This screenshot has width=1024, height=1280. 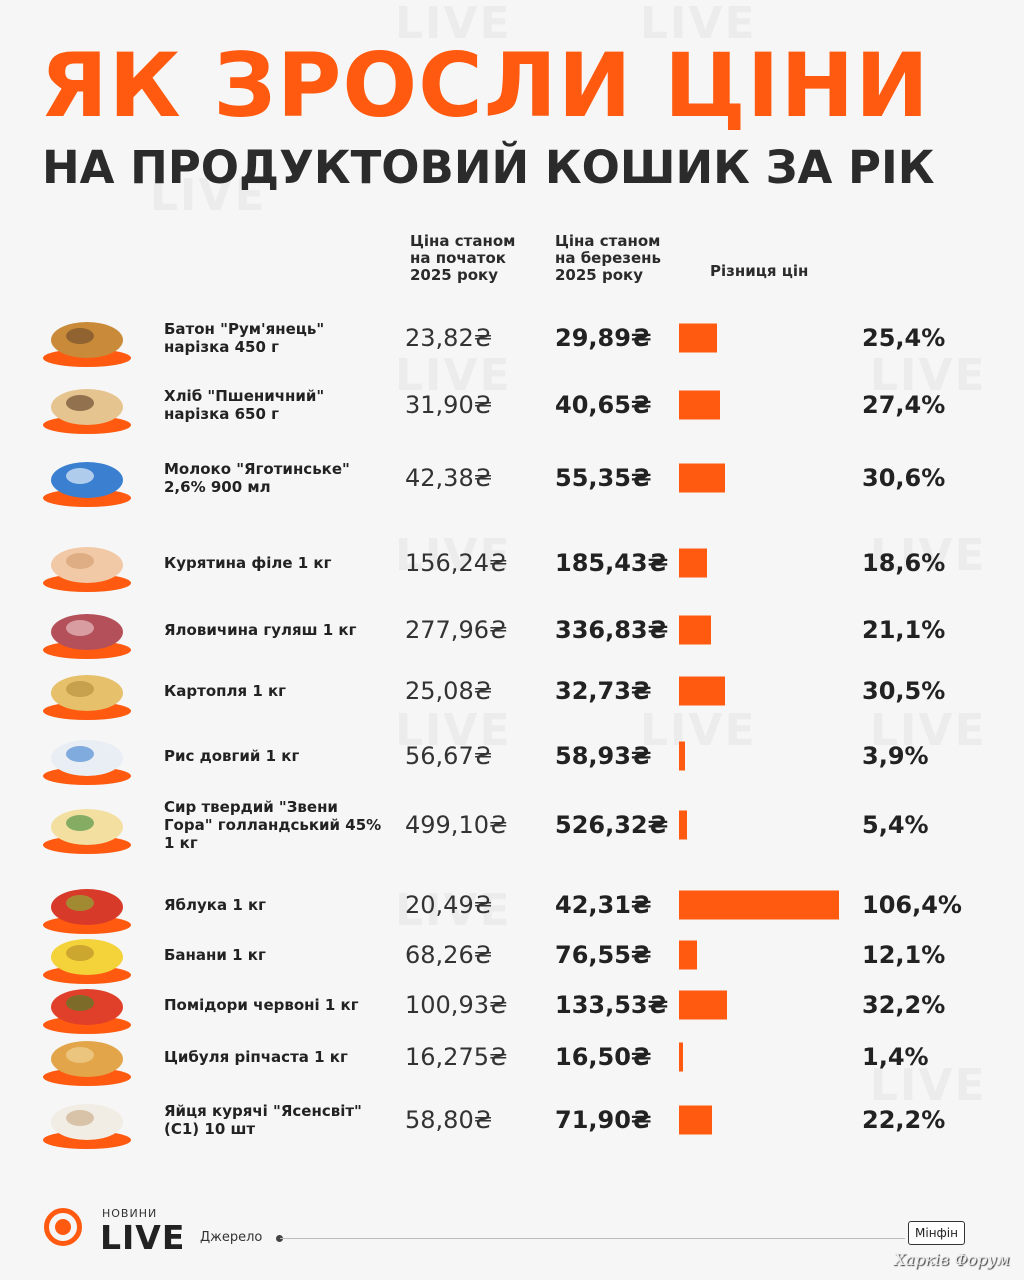 I want to click on price-start: 277,96₴, so click(x=456, y=630).